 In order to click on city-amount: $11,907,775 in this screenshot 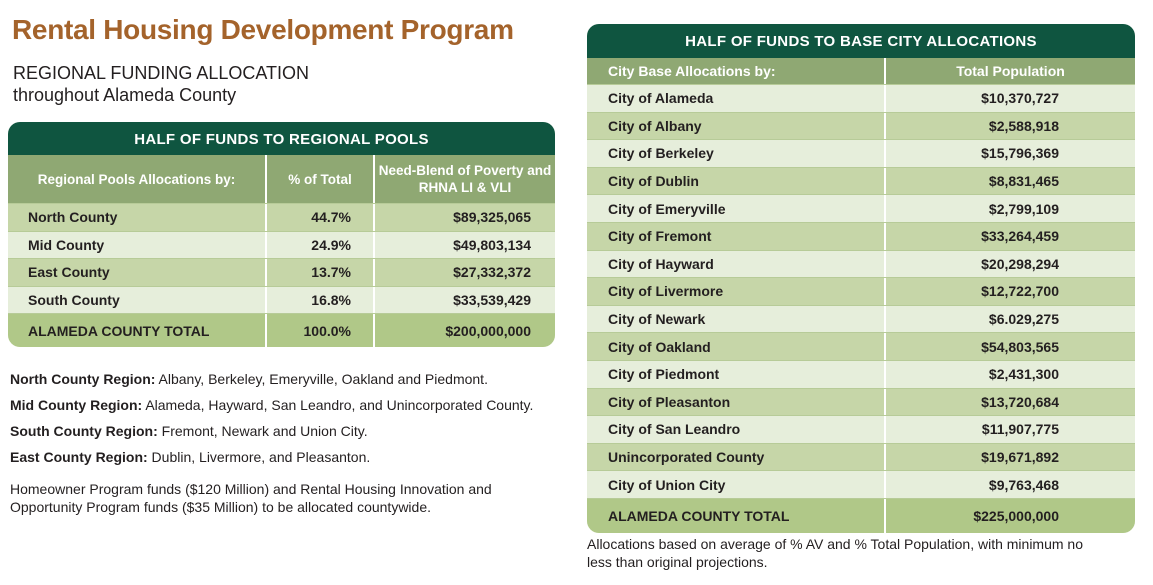, I will do `click(1020, 429)`.